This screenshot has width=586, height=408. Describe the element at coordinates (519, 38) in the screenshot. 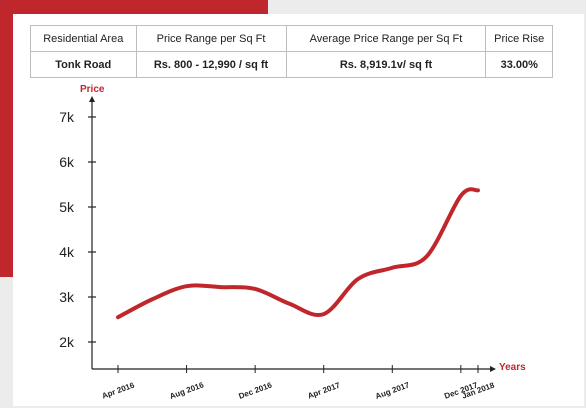

I see `header-price-rise: Price Rise` at that location.